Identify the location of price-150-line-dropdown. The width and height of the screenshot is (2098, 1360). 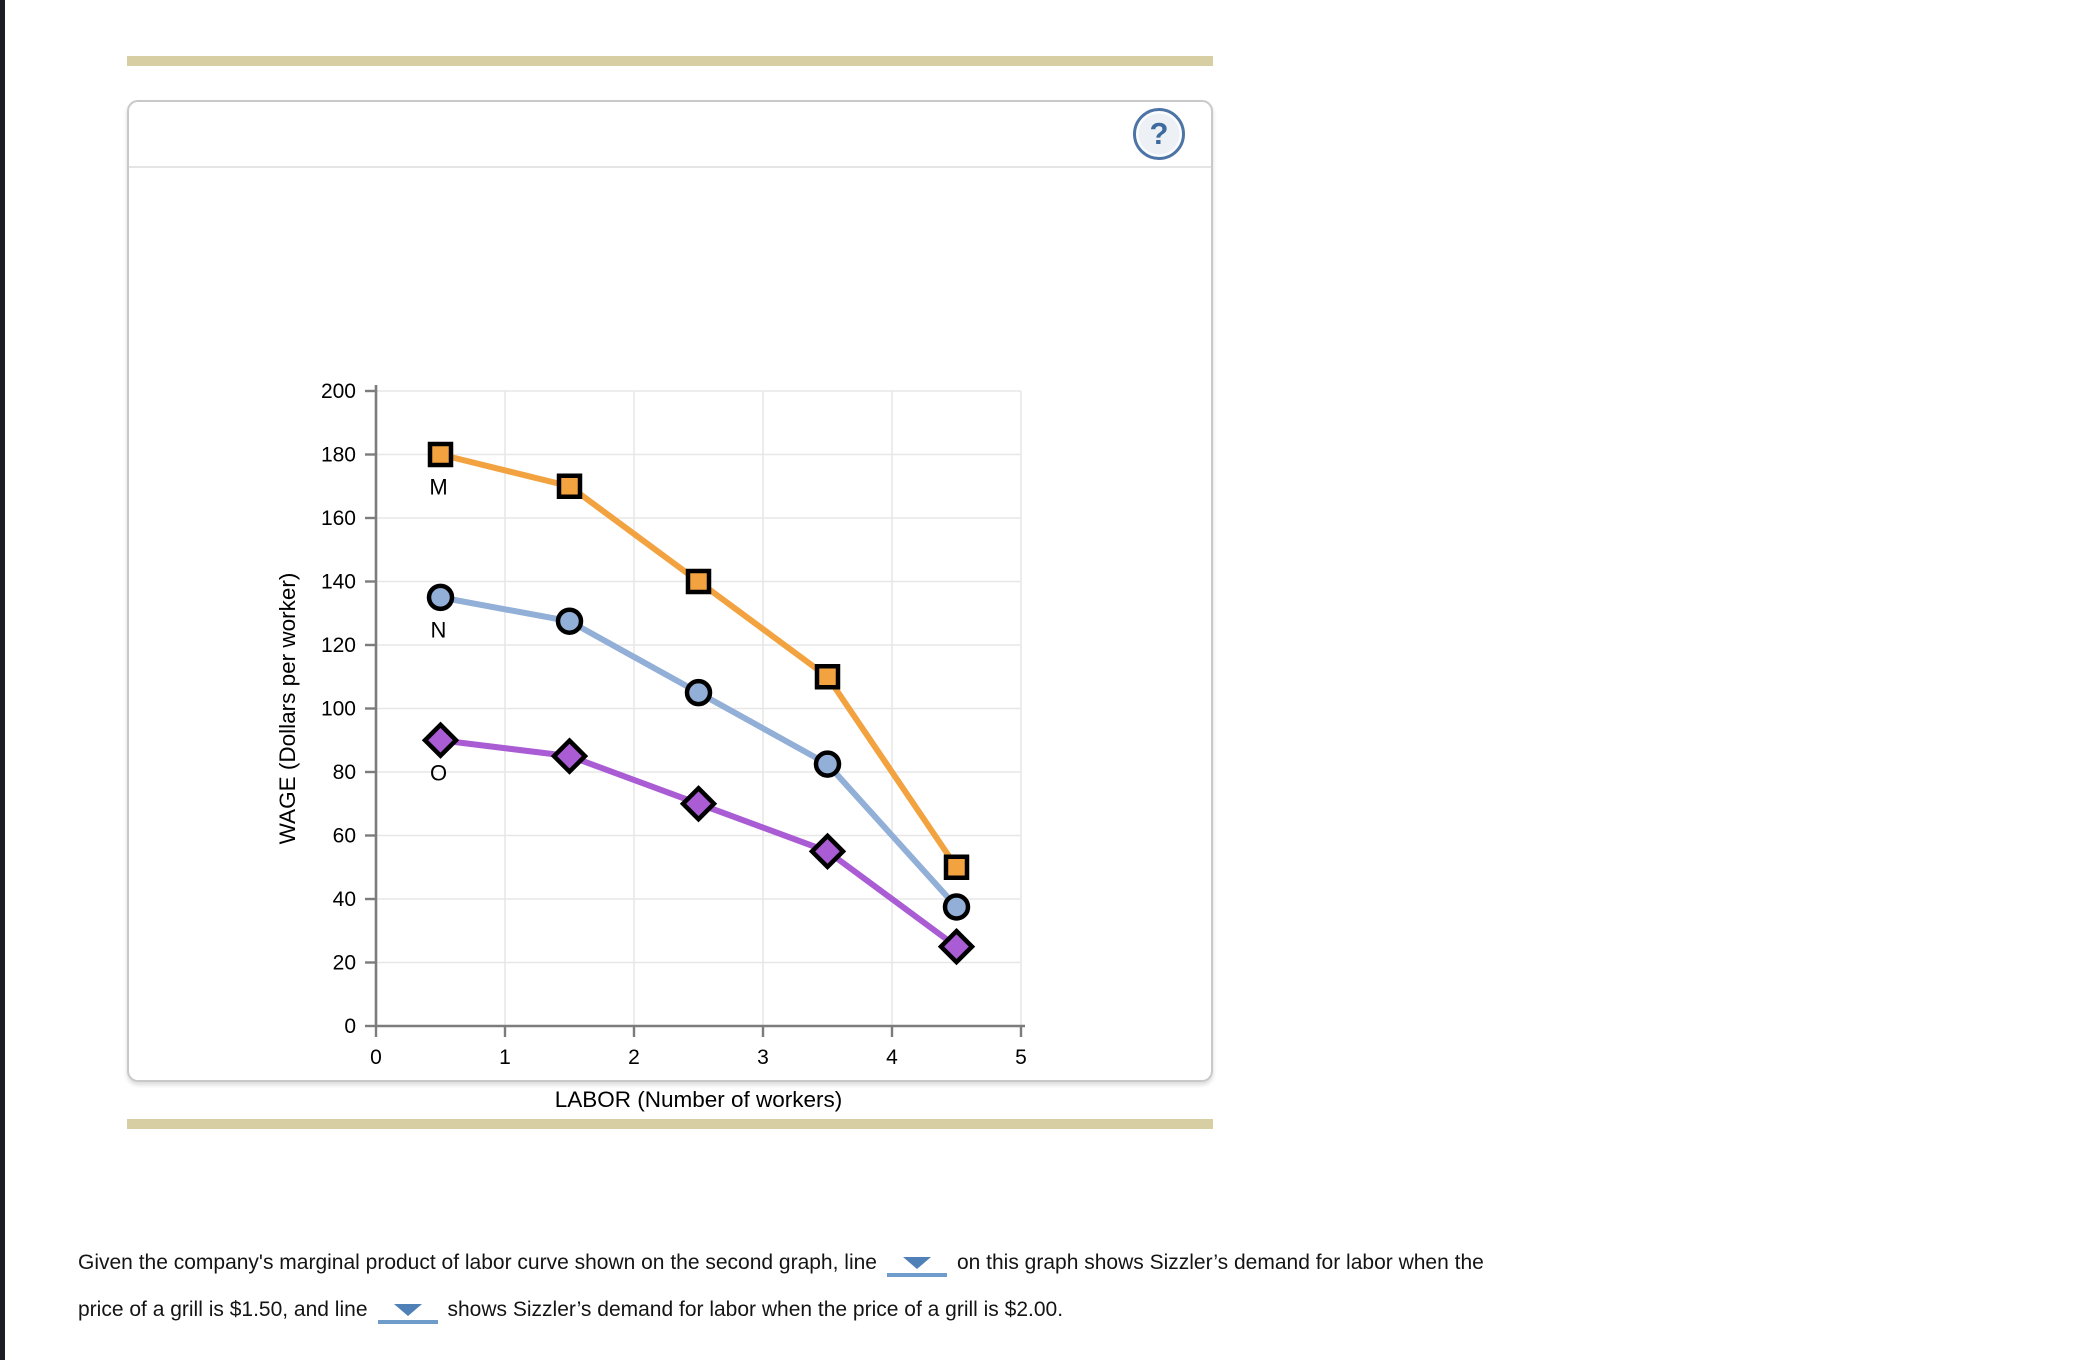
(916, 1267).